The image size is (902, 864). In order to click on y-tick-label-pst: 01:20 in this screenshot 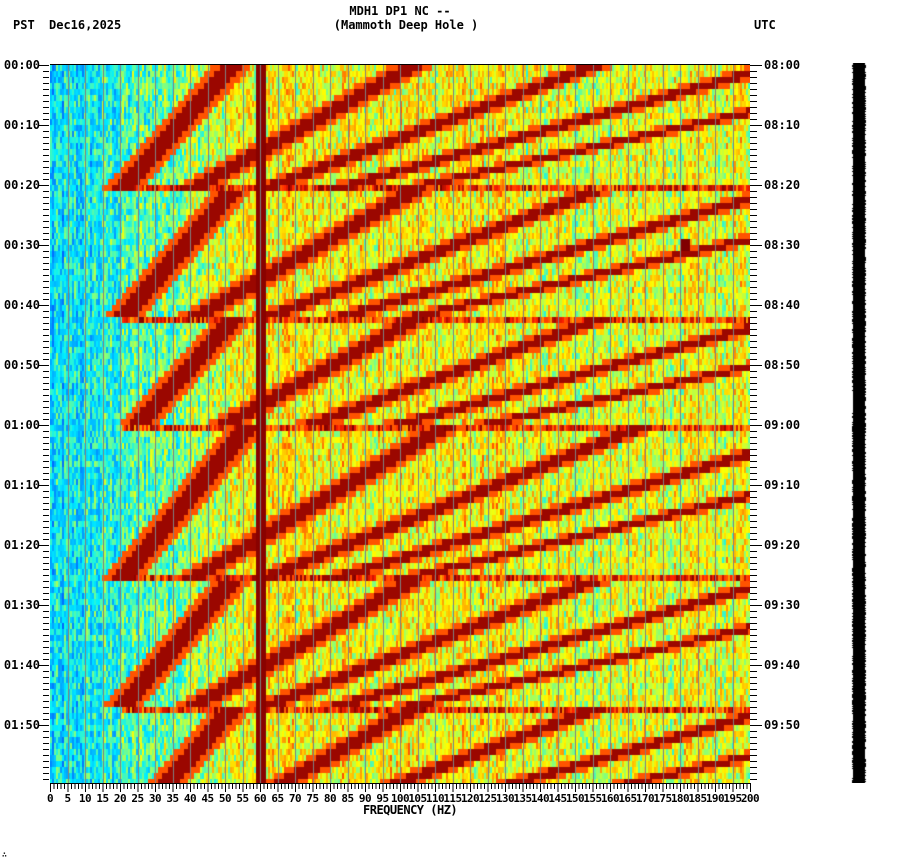, I will do `click(21, 545)`.